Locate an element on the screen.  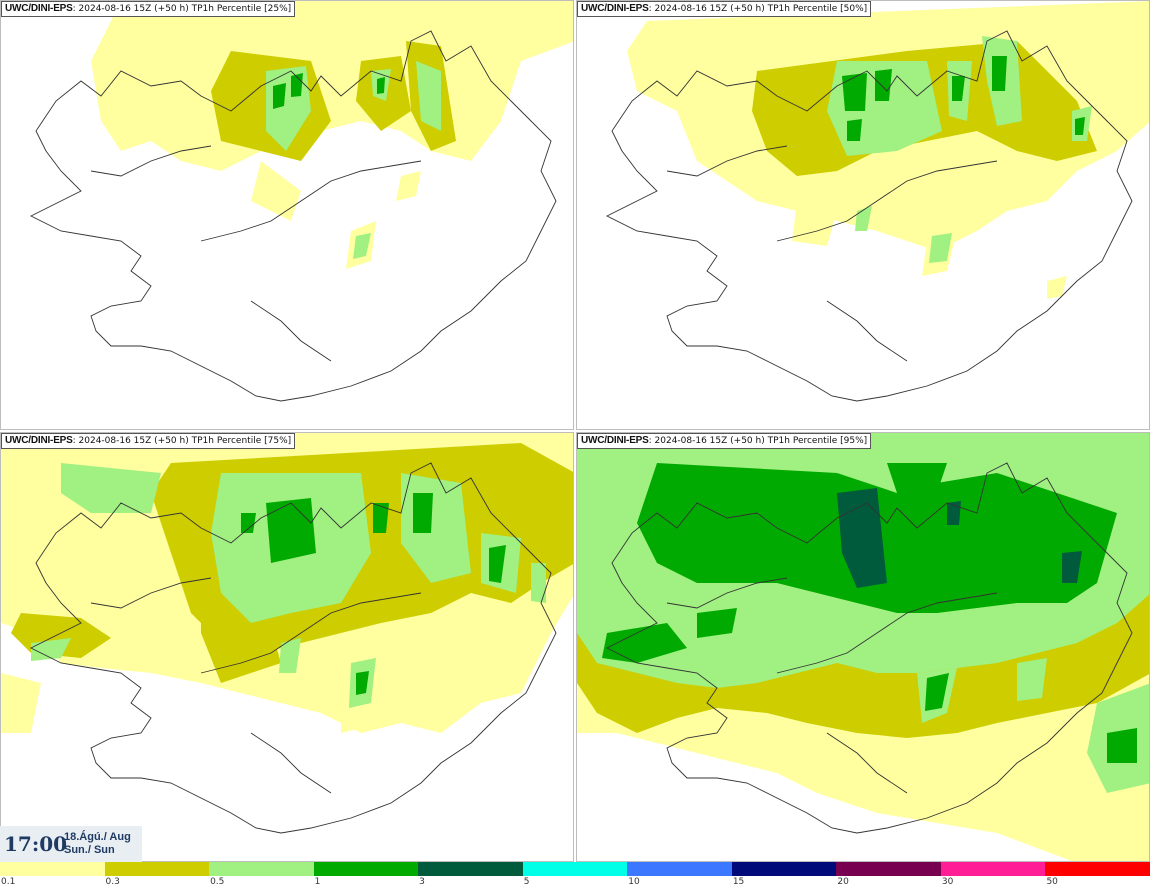
colorbar-tick-label: 5 is located at coordinates (526, 882).